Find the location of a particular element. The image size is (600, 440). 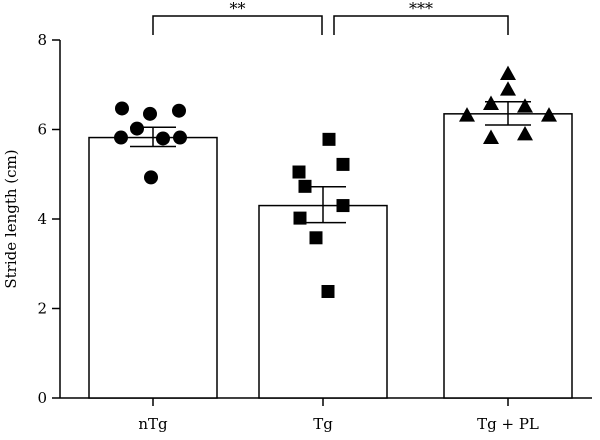

significance-label: ** is located at coordinates (238, 9).